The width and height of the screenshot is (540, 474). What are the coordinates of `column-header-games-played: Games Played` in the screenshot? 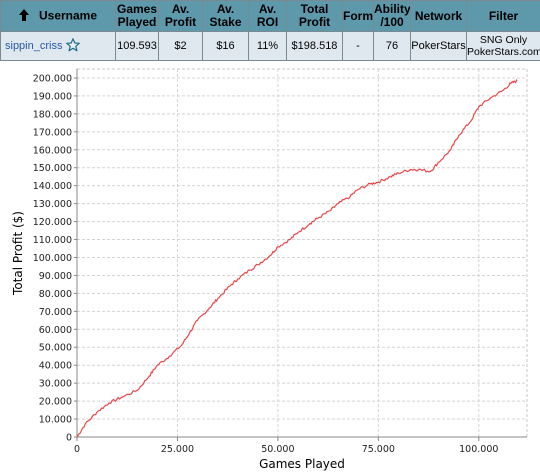 It's located at (137, 16).